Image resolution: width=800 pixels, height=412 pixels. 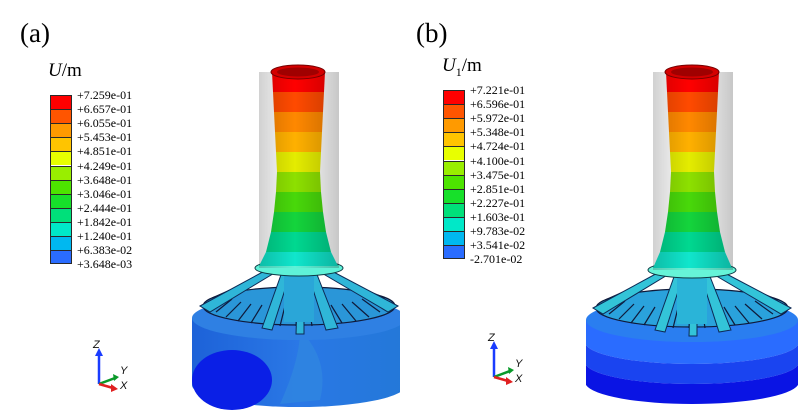 What do you see at coordinates (150, 225) in the screenshot?
I see `legend-entry: +1.842e-01` at bounding box center [150, 225].